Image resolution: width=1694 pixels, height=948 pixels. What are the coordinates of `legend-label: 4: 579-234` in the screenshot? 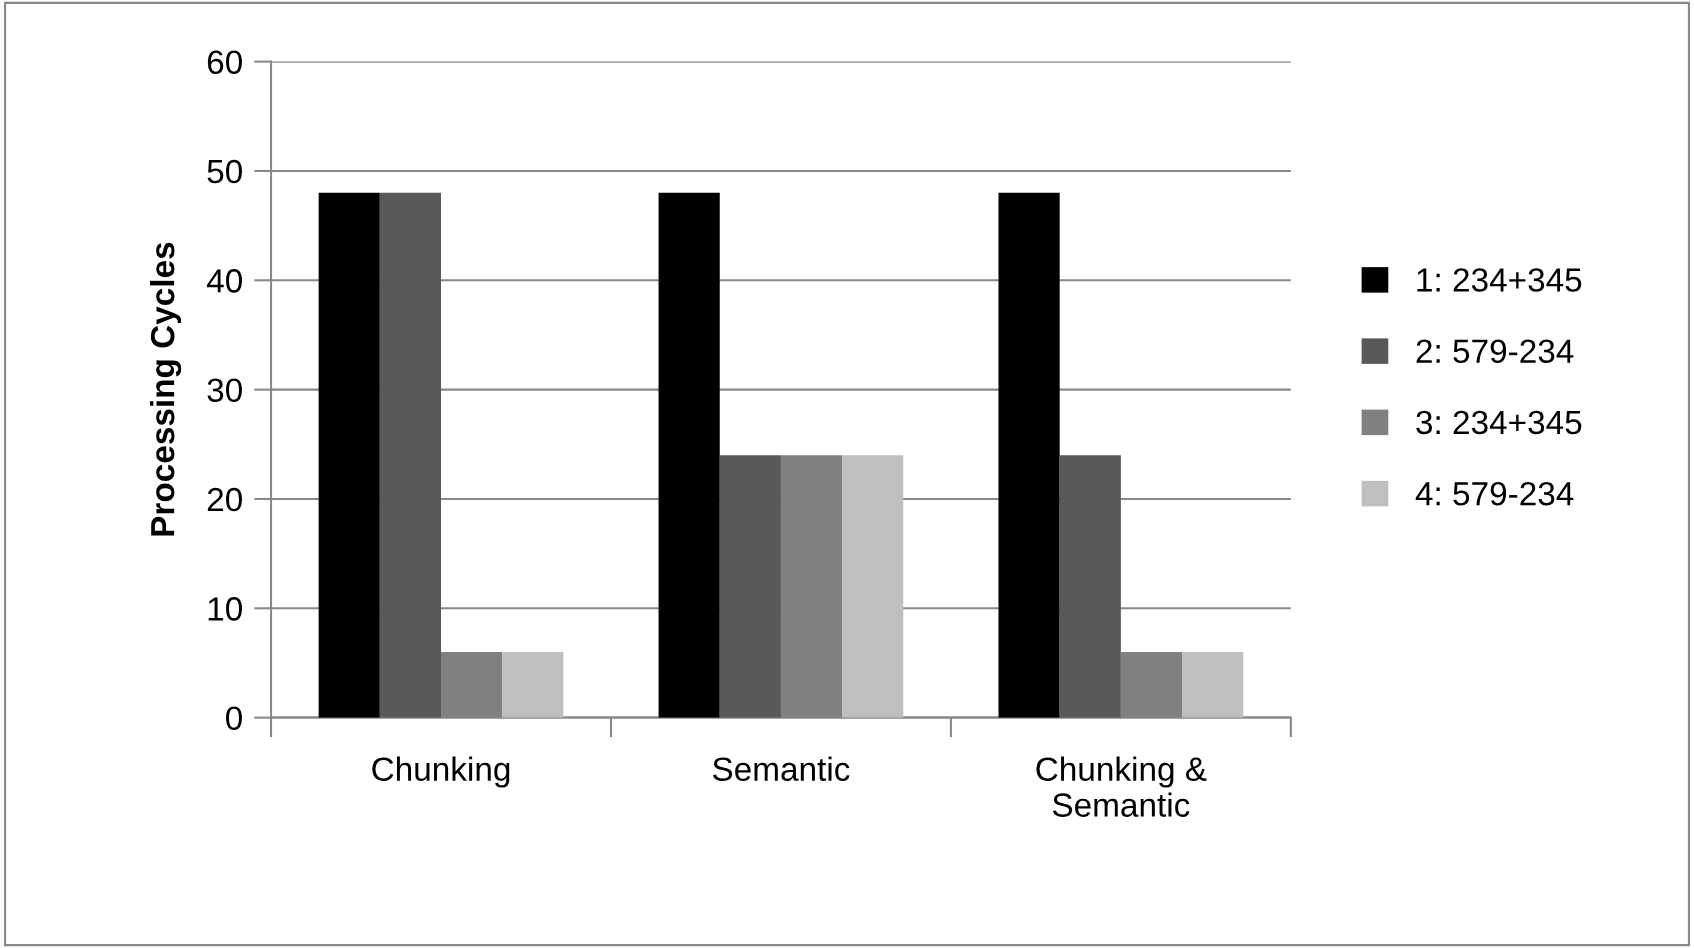 It's located at (1494, 493).